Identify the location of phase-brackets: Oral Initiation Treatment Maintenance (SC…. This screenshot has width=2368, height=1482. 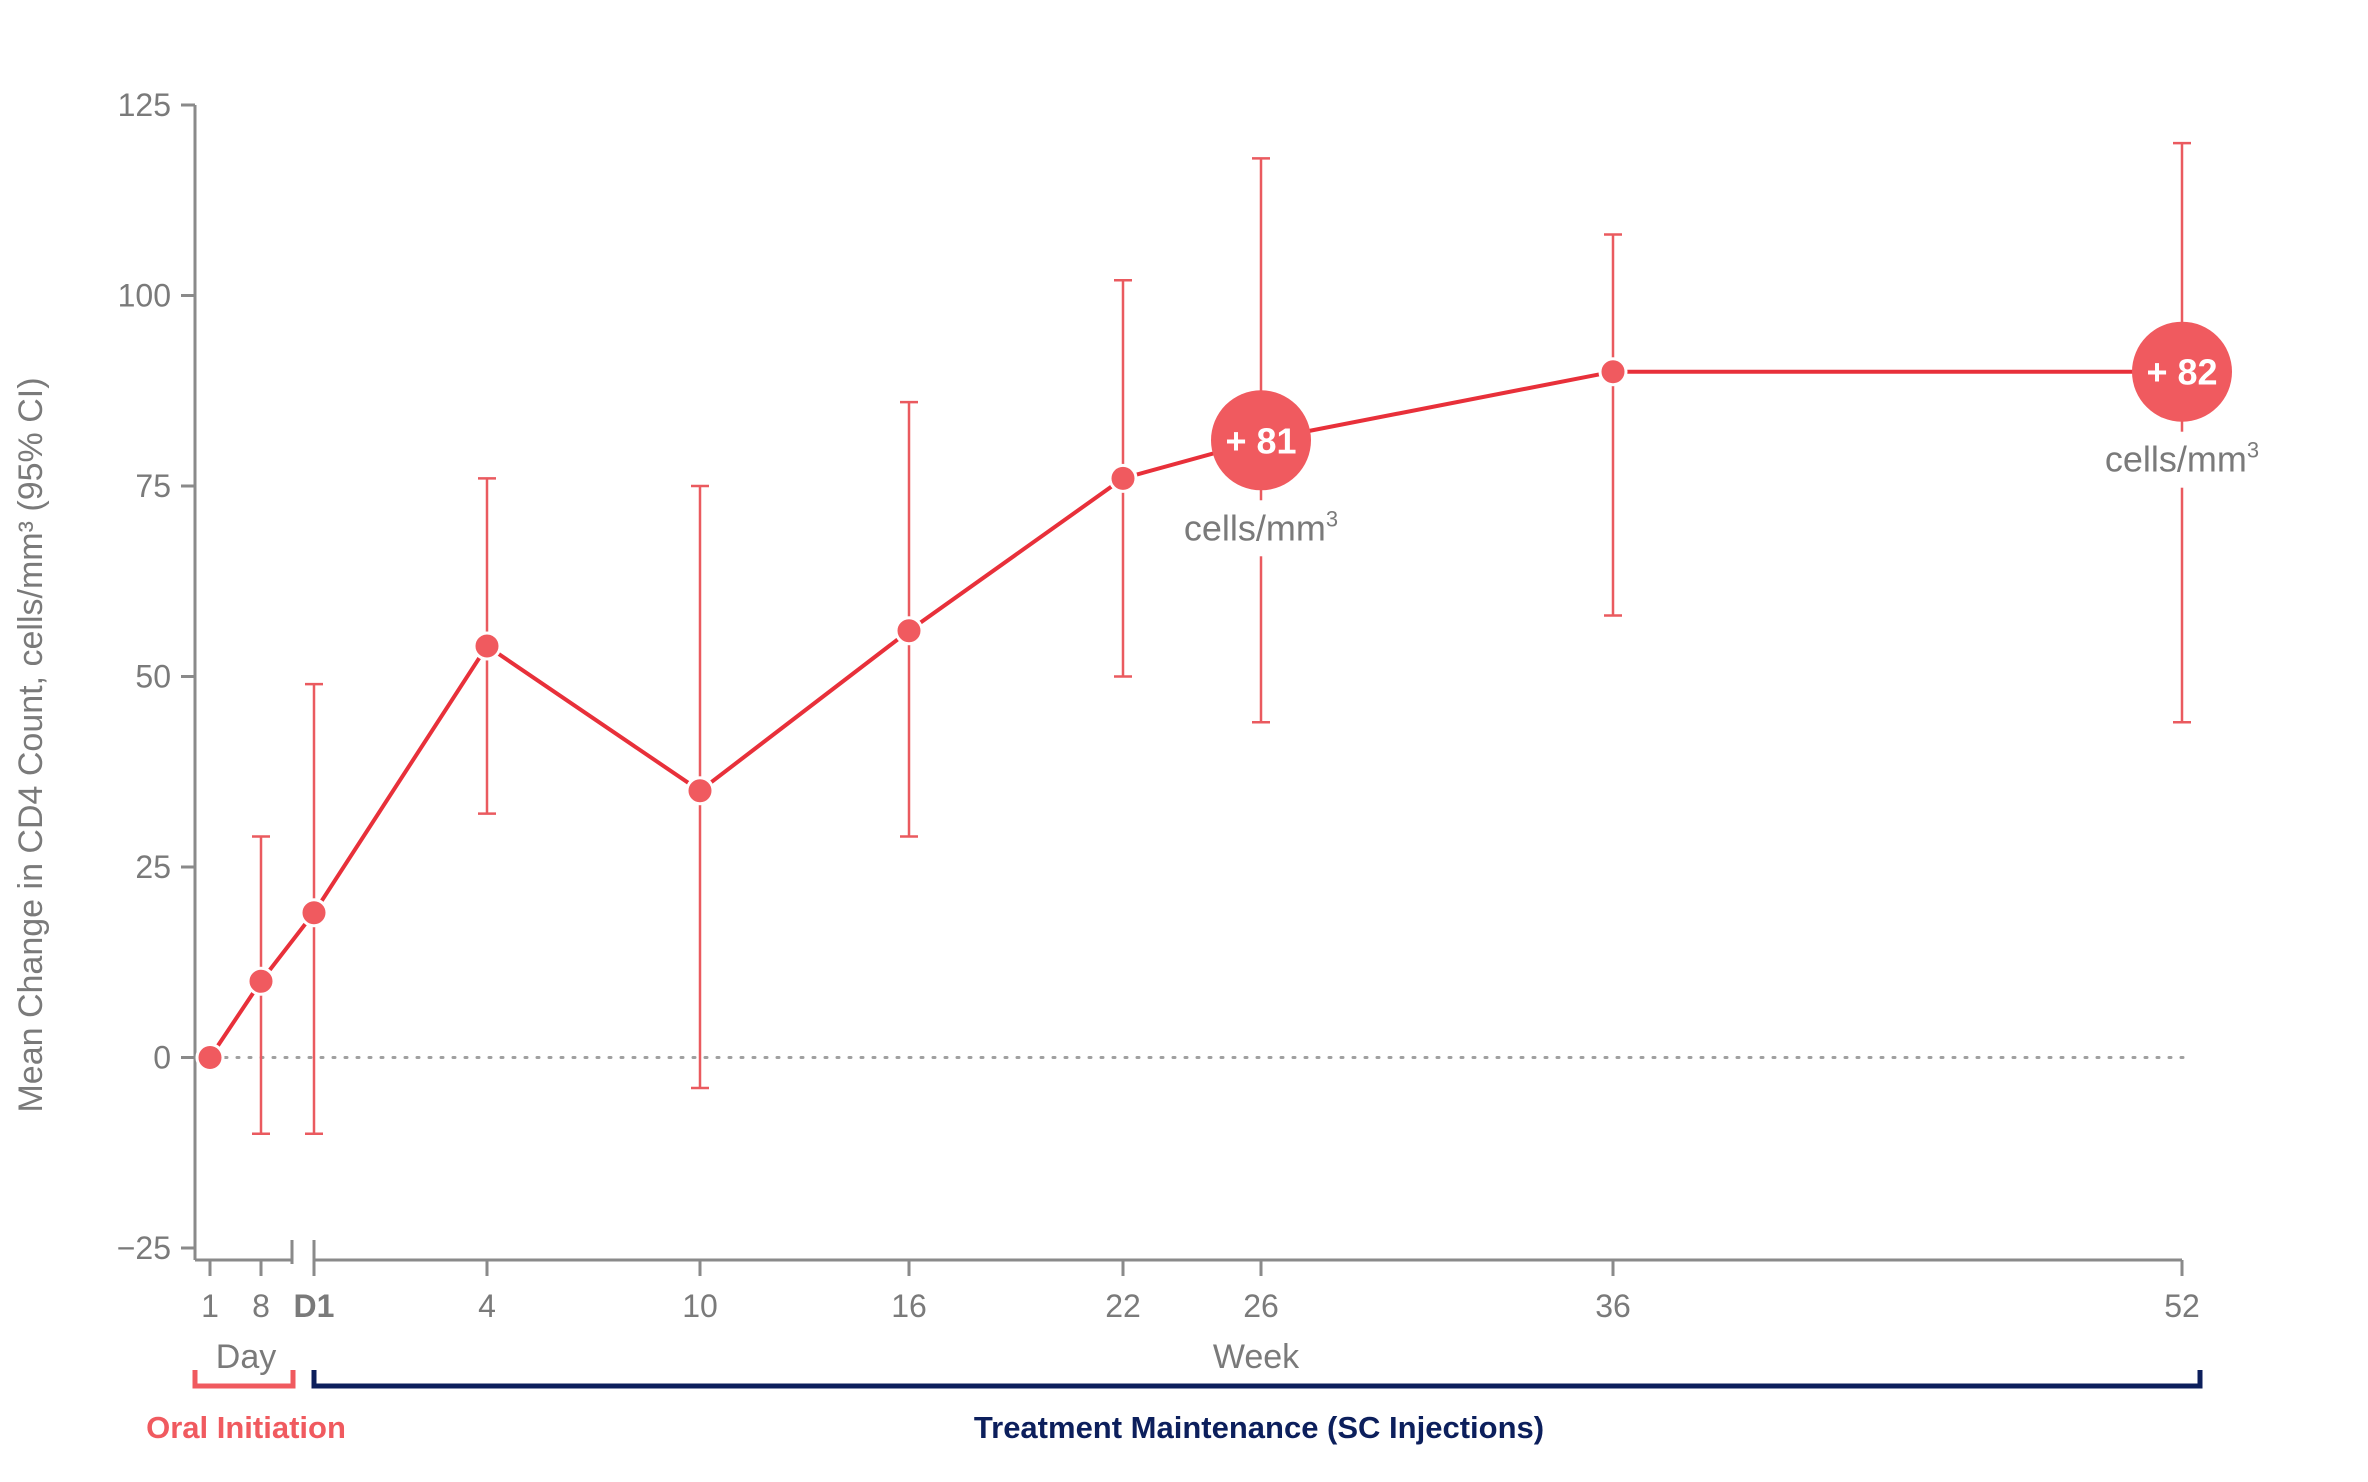
(1174, 1407).